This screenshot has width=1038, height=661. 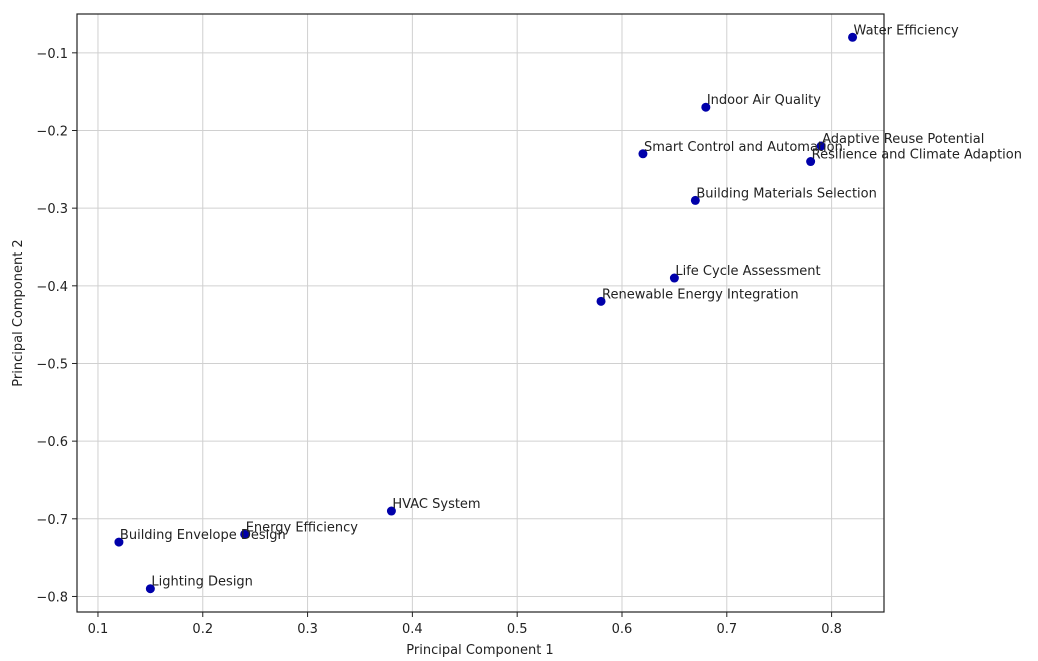 What do you see at coordinates (436, 504) in the screenshot?
I see `point-label: HVAC System` at bounding box center [436, 504].